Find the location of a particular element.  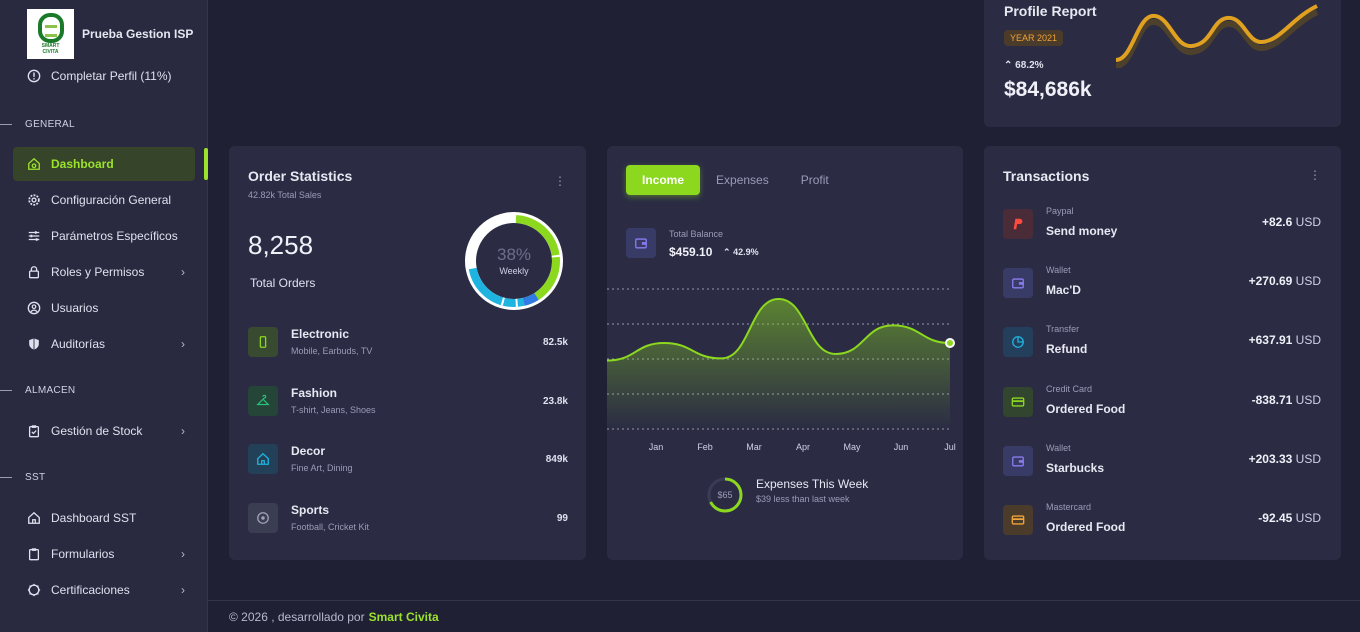

transaction-amount: +203.33 USD is located at coordinates (1284, 458).